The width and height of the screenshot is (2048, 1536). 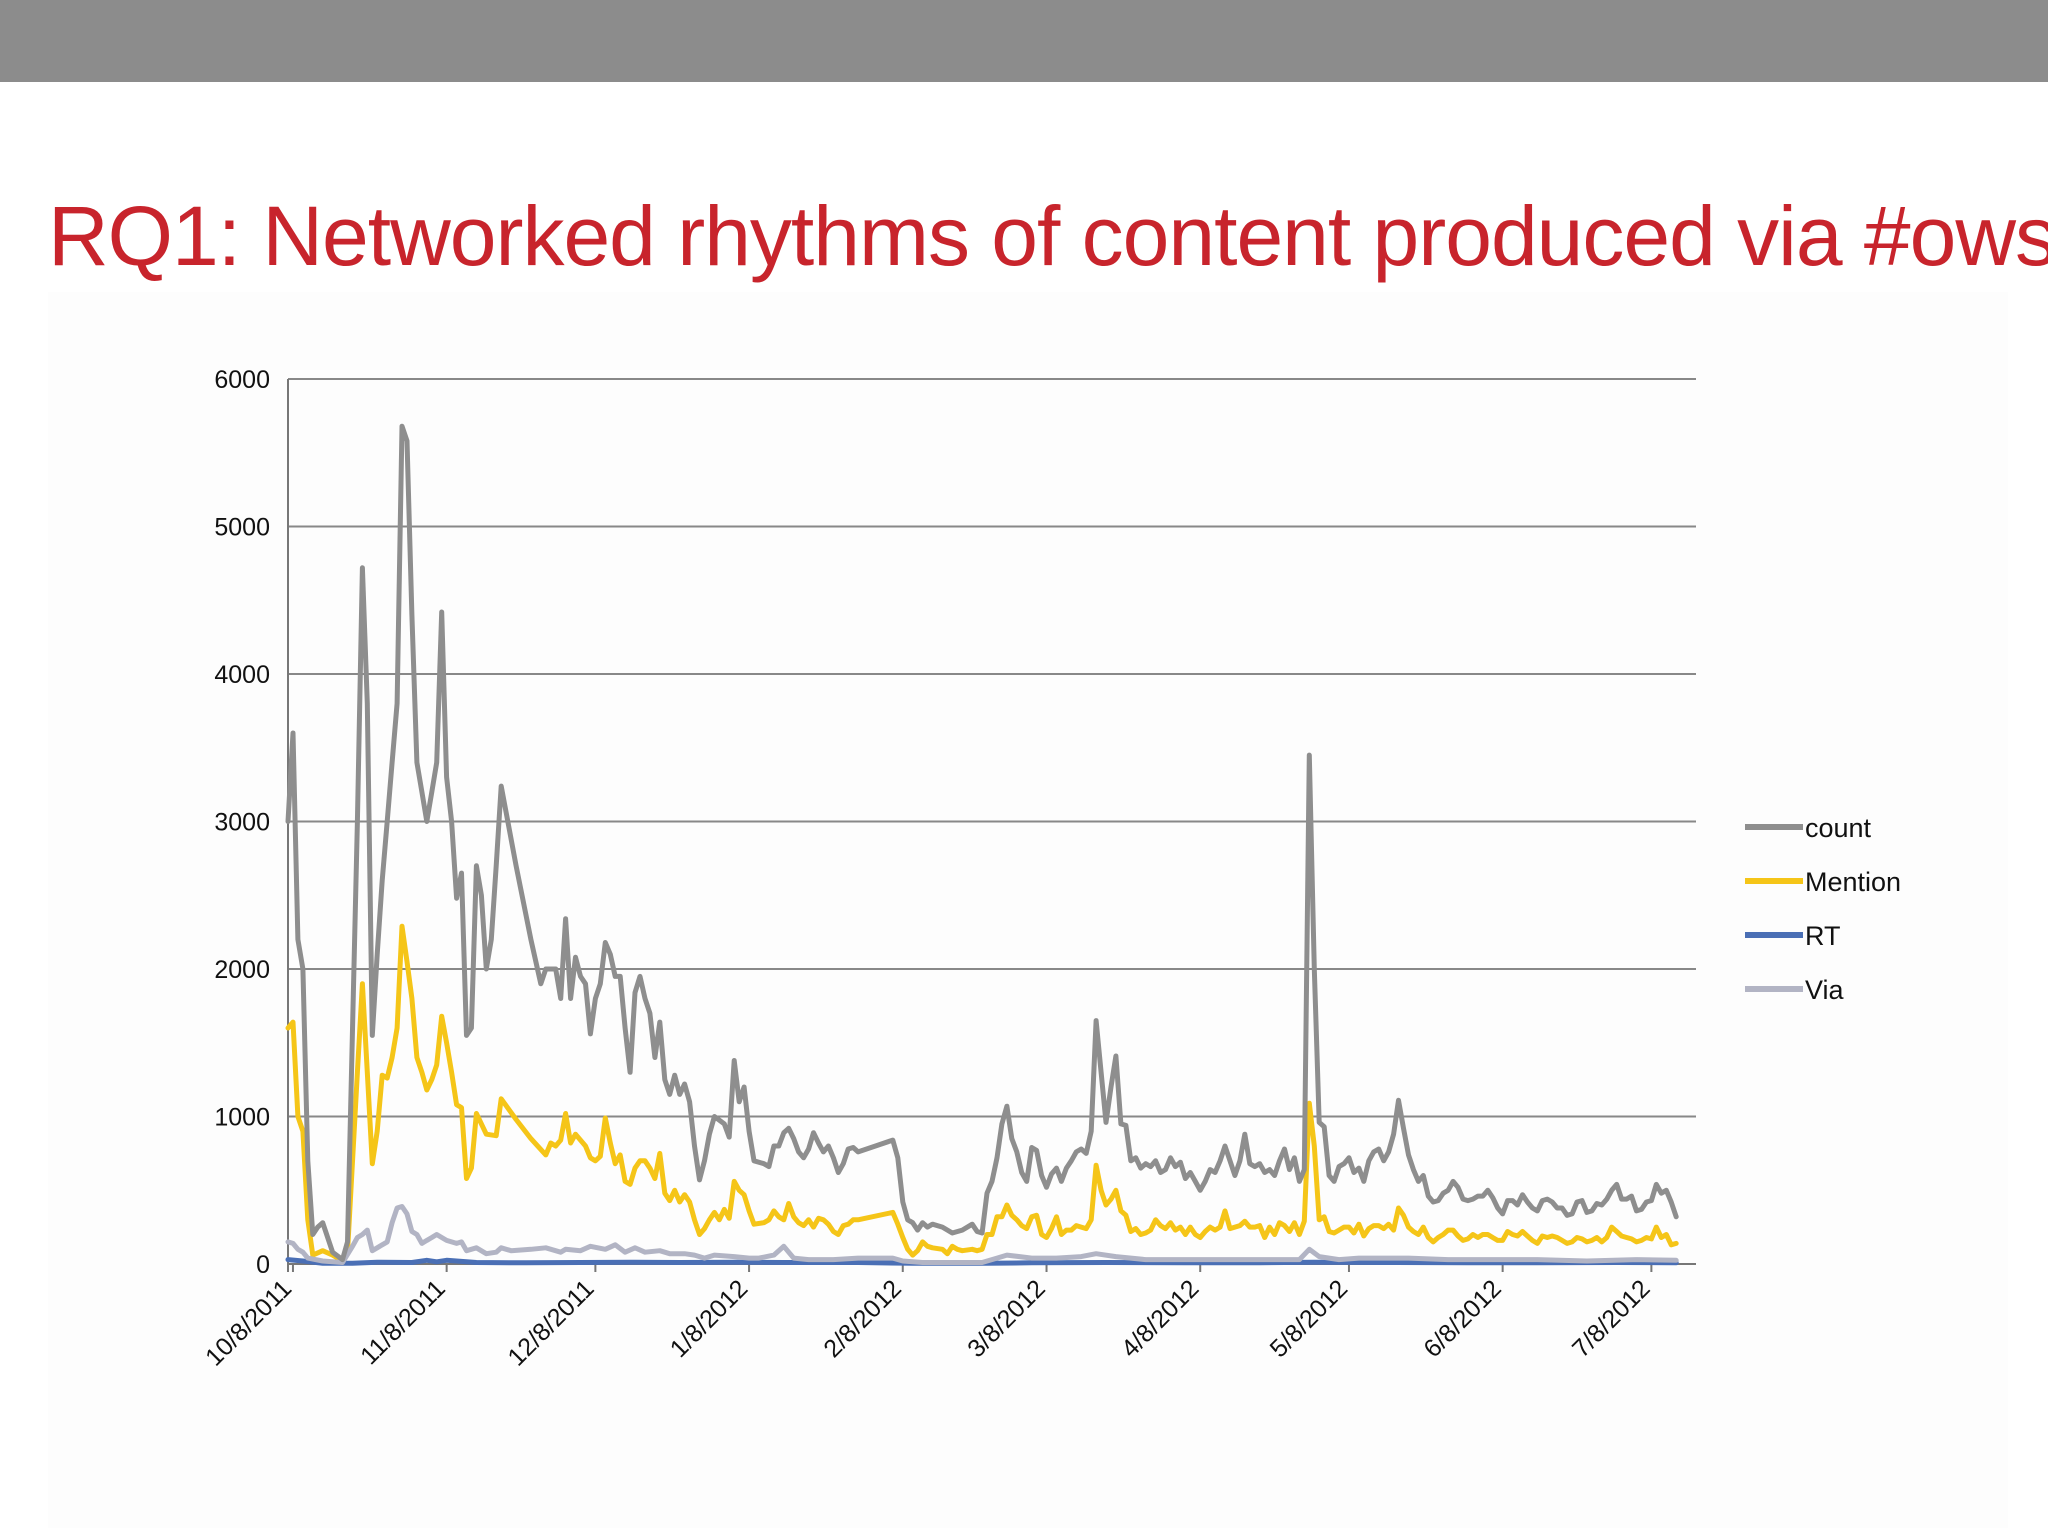 I want to click on series-line-via, so click(x=982, y=1234).